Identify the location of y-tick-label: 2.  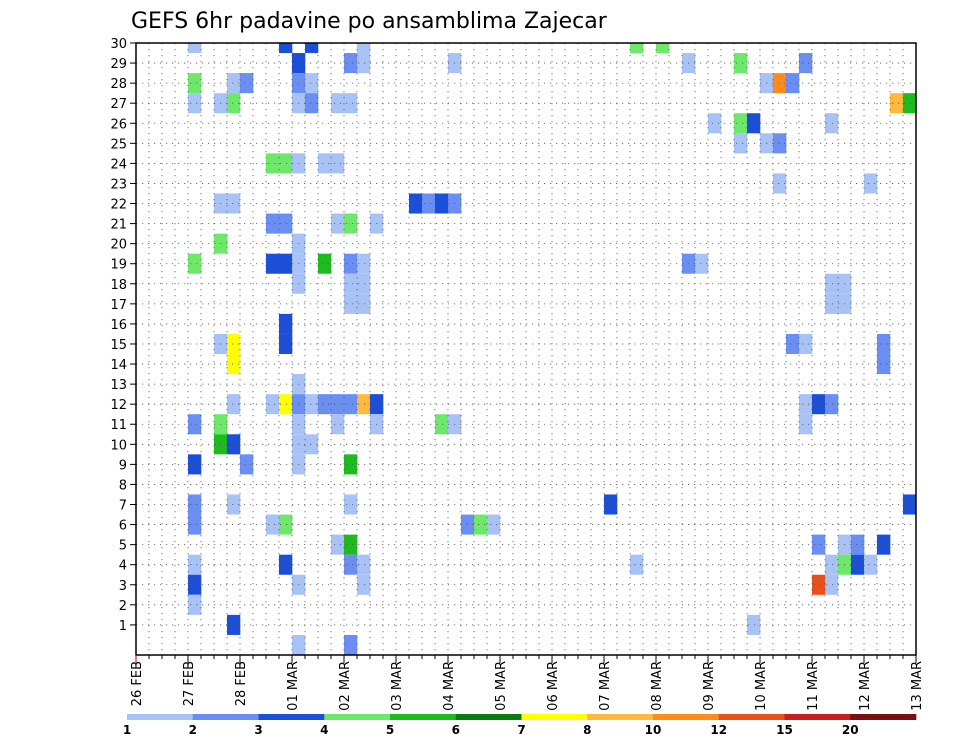
(123, 606).